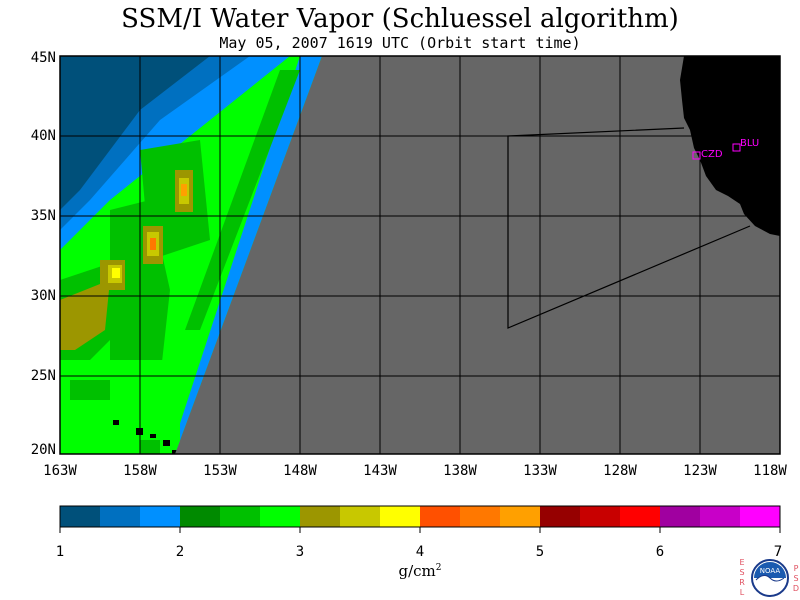 The width and height of the screenshot is (800, 600). What do you see at coordinates (43, 216) in the screenshot?
I see `lat-label-35n: 35N` at bounding box center [43, 216].